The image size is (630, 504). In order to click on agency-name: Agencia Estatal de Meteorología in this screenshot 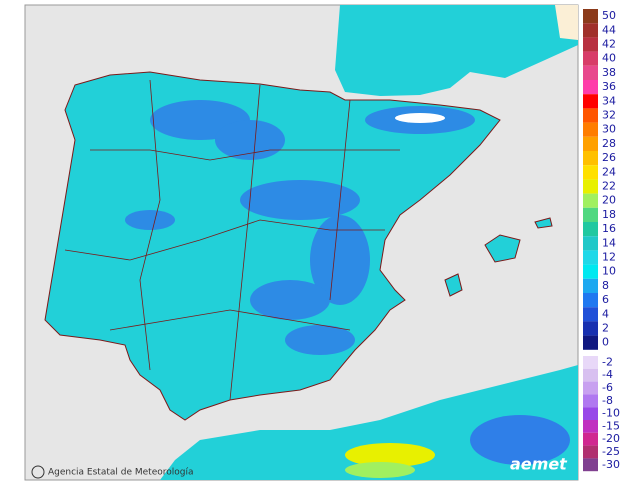, I will do `click(121, 473)`.